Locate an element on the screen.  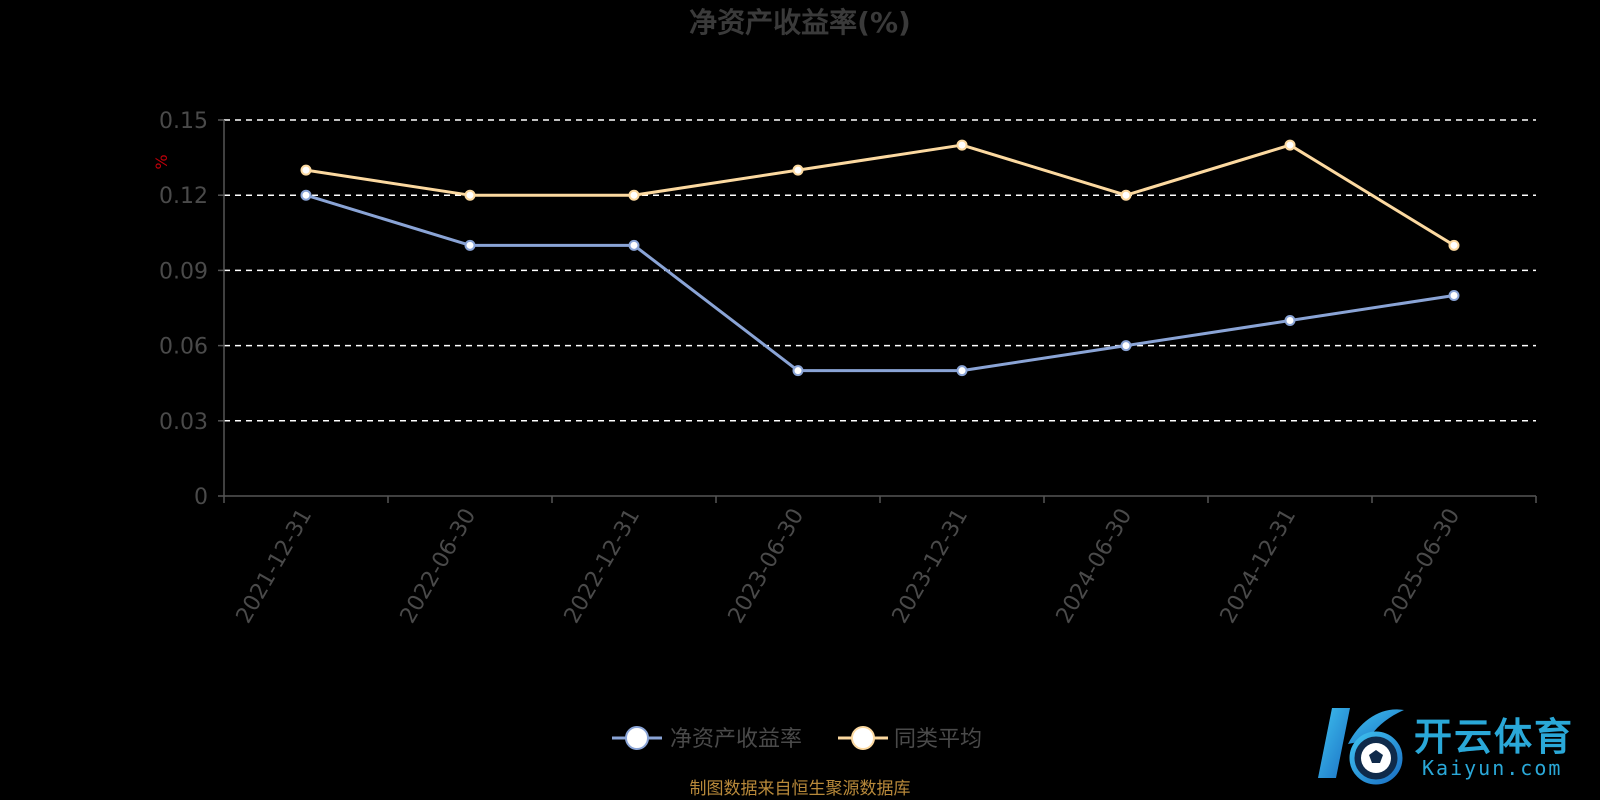
y-tick-label: 0 is located at coordinates (201, 497).